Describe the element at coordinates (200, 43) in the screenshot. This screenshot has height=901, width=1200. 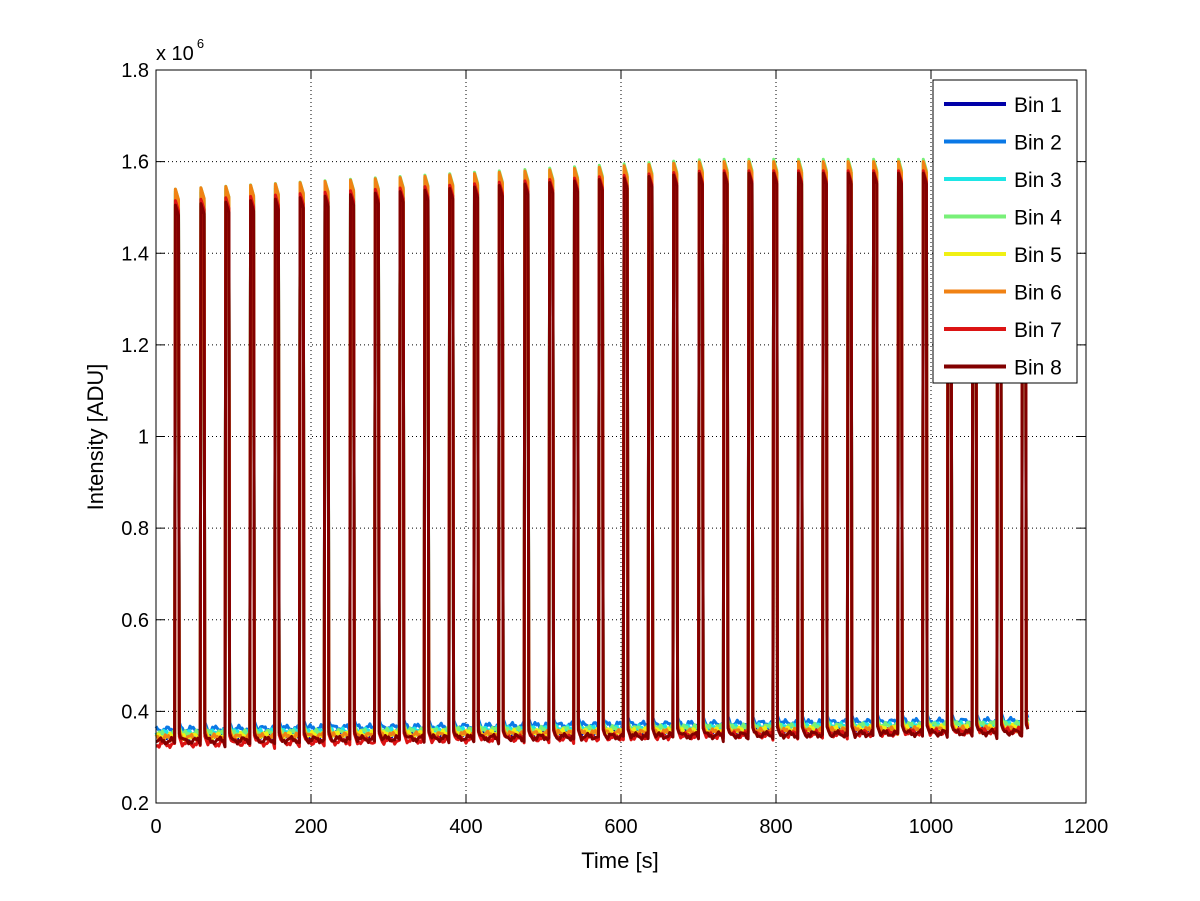
I see `y-exponent-power: 6` at that location.